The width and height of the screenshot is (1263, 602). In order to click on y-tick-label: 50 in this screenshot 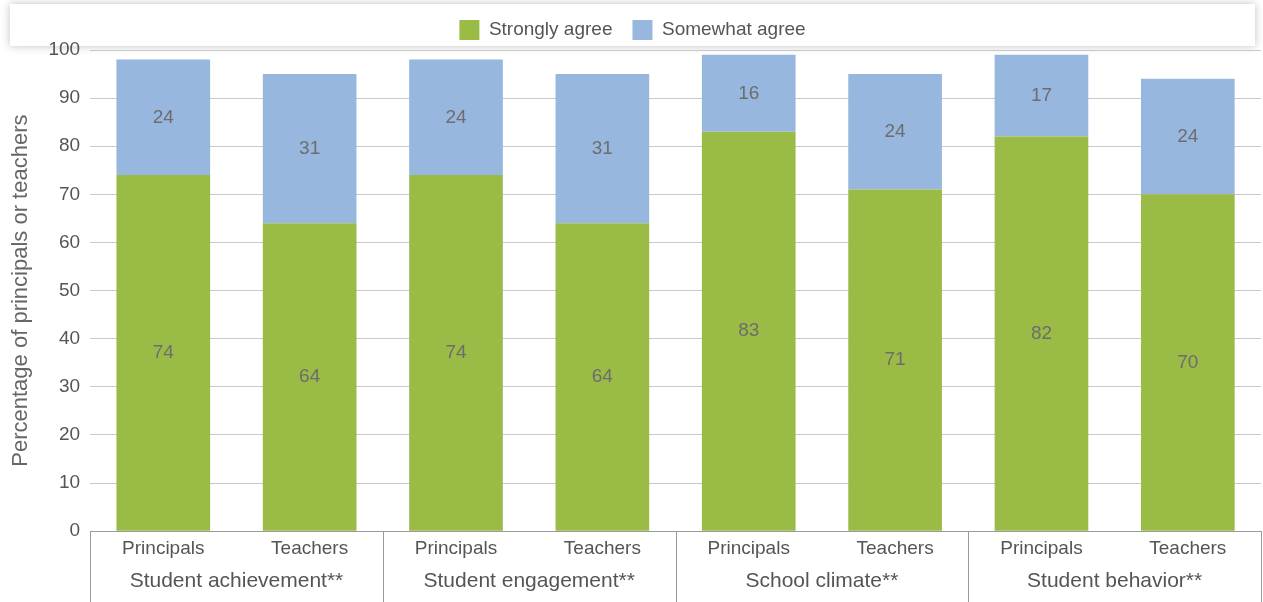, I will do `click(69, 289)`.